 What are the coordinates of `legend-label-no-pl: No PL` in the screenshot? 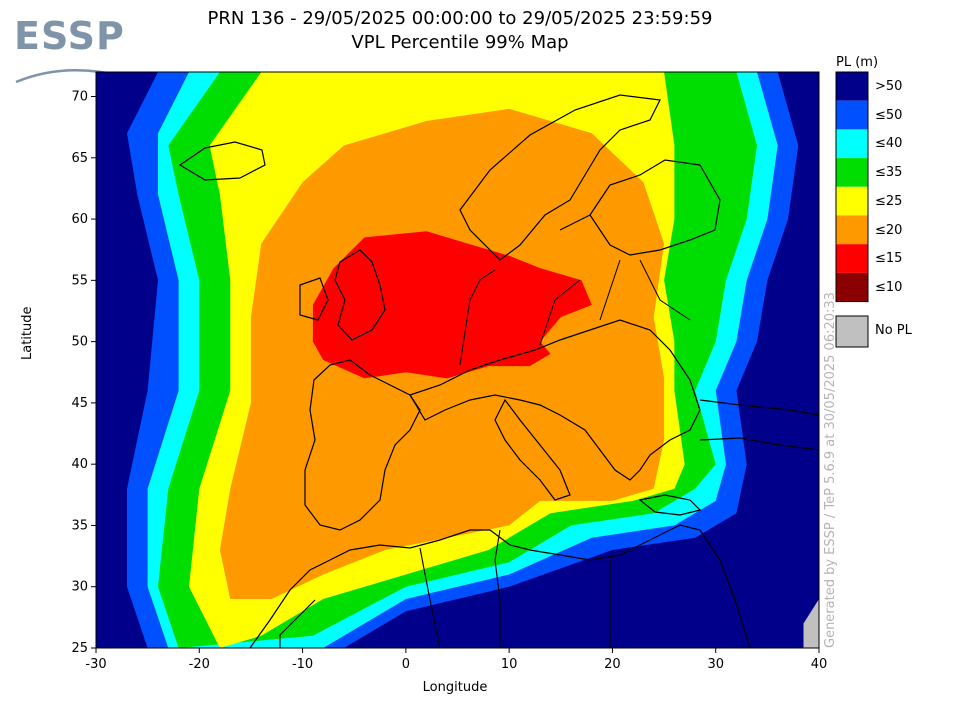 It's located at (893, 330).